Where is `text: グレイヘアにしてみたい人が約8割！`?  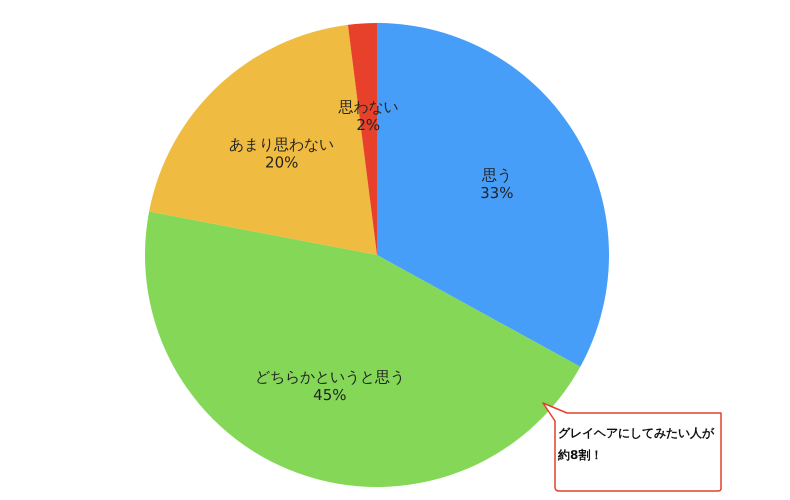
text: グレイヘアにしてみたい人が約8割！ is located at coordinates (637, 444).